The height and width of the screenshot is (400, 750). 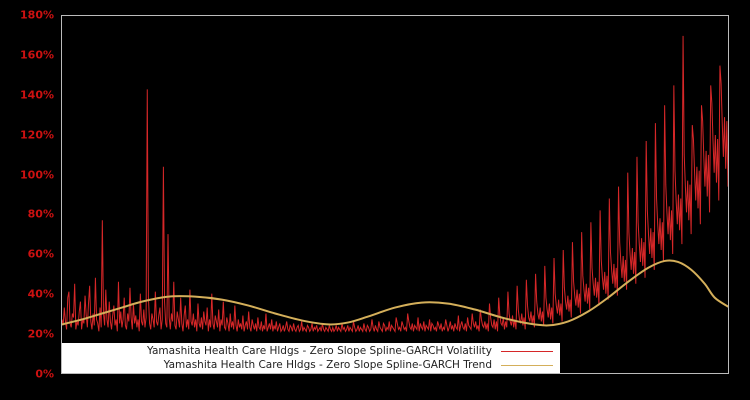 I want to click on y-axis-tick-label: 80%, so click(x=40, y=214).